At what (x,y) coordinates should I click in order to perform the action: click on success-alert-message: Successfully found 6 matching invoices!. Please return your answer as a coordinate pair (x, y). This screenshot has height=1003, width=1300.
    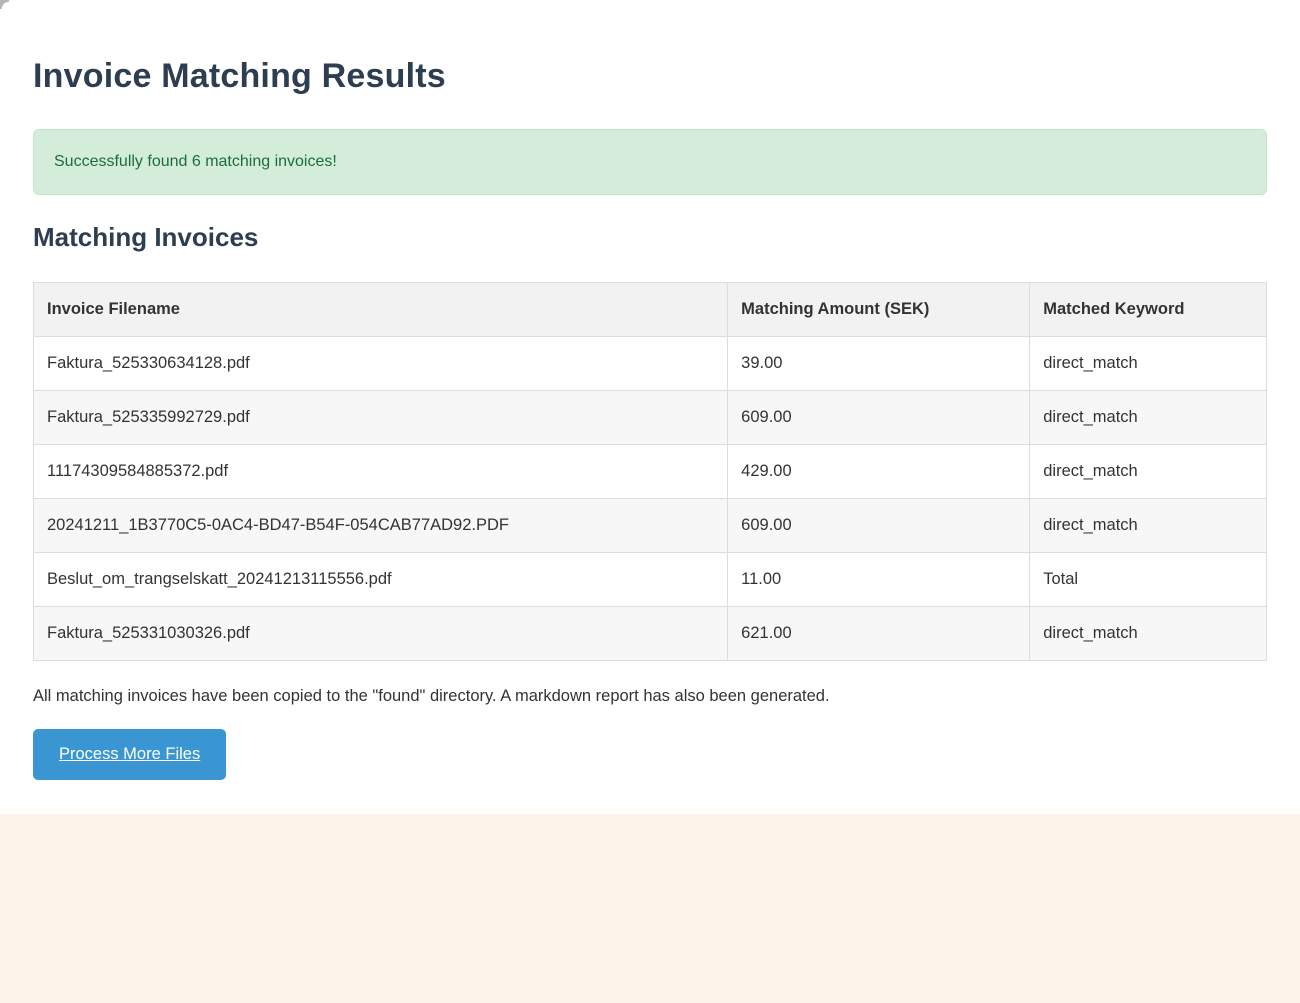
    Looking at the image, I should click on (195, 161).